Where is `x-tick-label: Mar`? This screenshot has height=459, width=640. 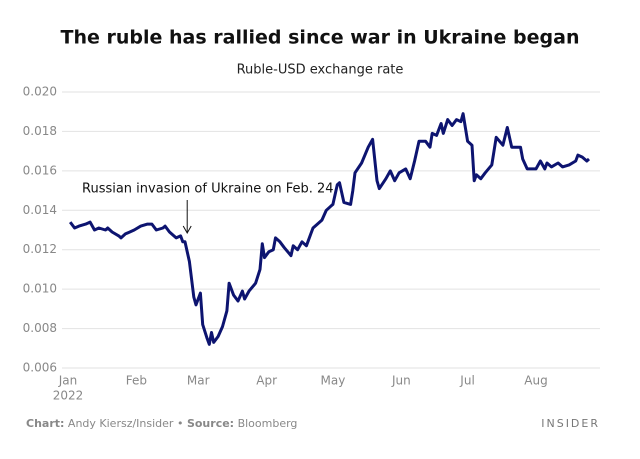
x-tick-label: Mar is located at coordinates (198, 381).